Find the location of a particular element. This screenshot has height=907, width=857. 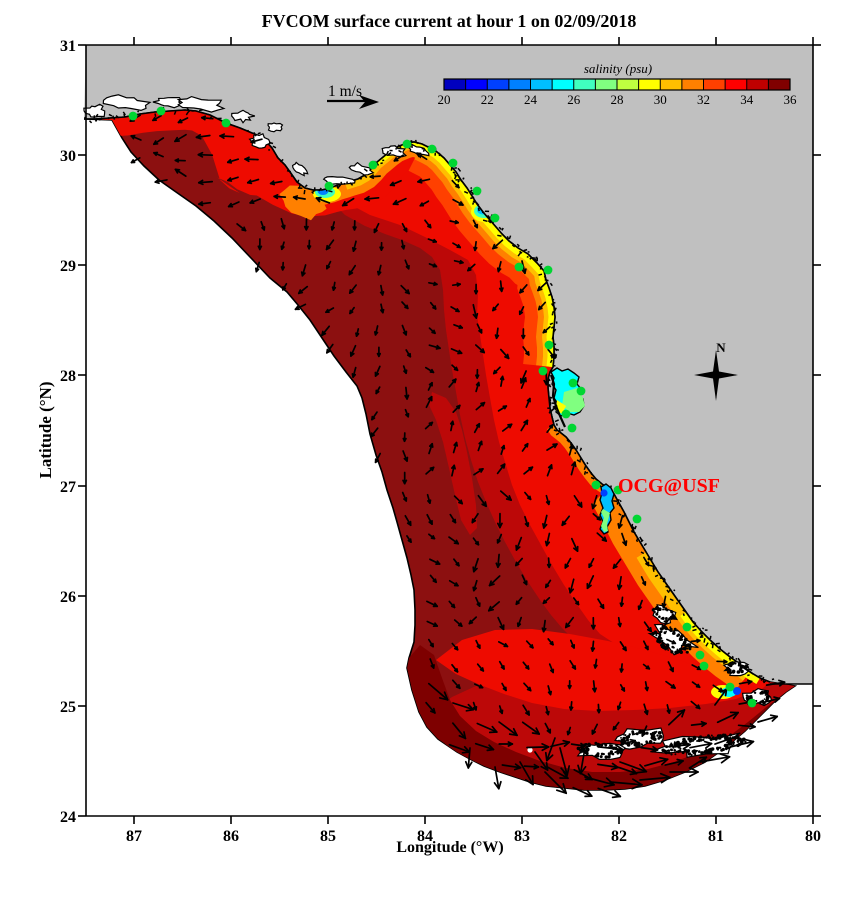

svg-text: 36 is located at coordinates (791, 99).